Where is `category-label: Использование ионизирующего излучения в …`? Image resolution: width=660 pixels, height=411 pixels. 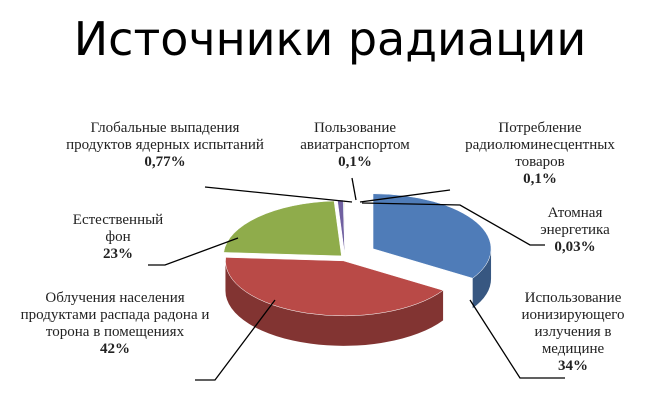
category-label: Использование ионизирующего излучения в … is located at coordinates (573, 323).